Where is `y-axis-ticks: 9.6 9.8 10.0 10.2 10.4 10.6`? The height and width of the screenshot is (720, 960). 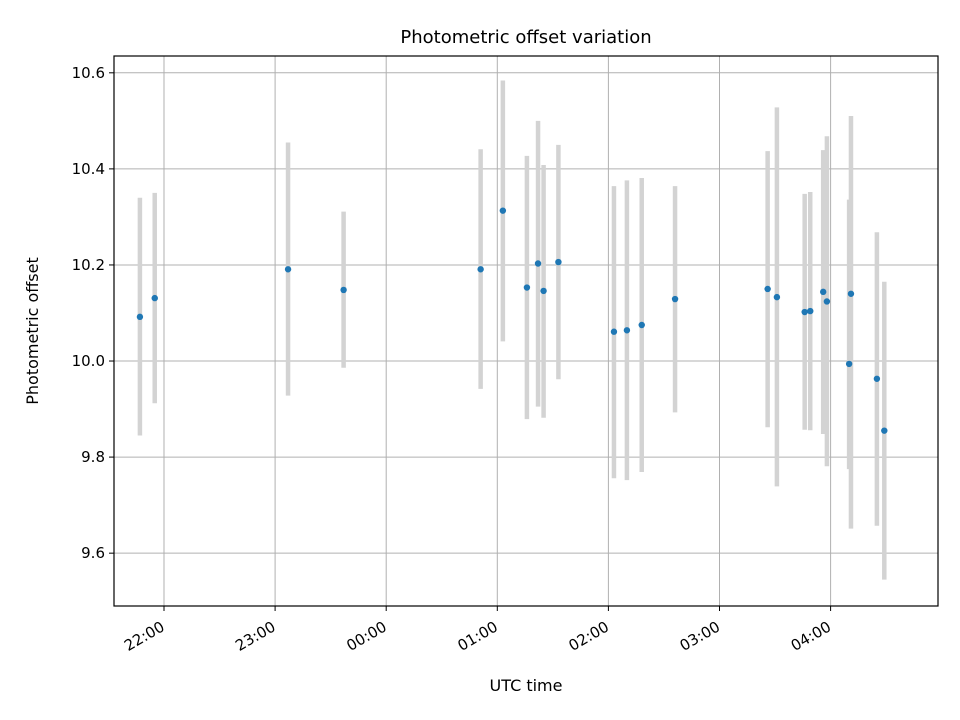 y-axis-ticks: 9.6 9.8 10.0 10.2 10.4 10.6 is located at coordinates (93, 313).